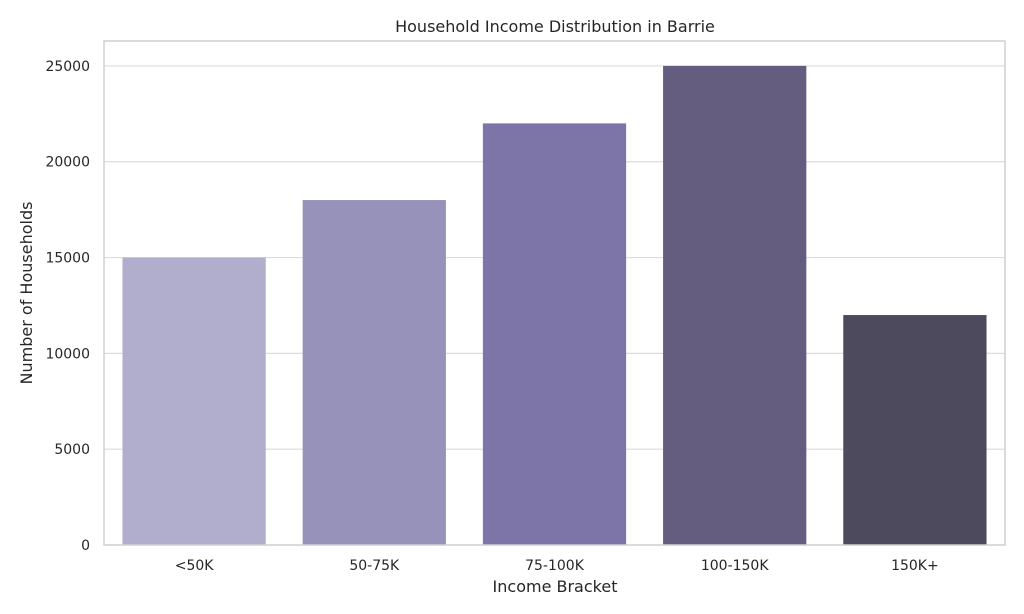 This screenshot has height=614, width=1024. I want to click on x-tick-label: <50K, so click(195, 566).